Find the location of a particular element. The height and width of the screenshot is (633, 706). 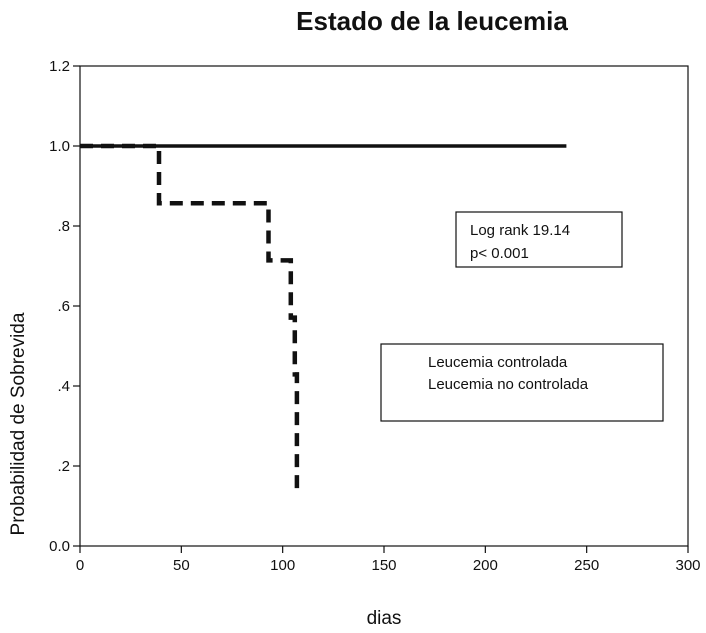

y-tick-label: .4 is located at coordinates (63, 386).